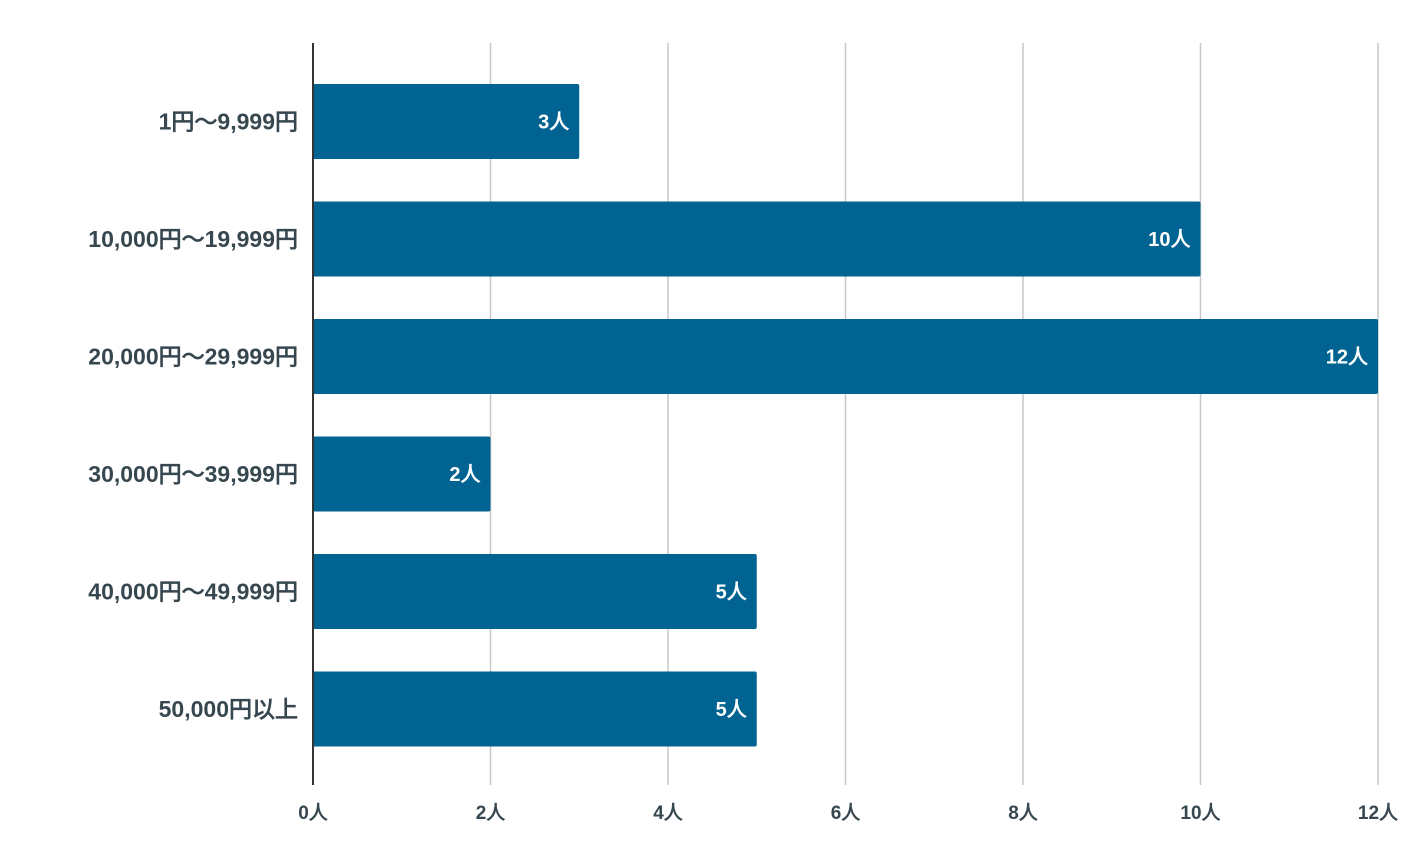 The height and width of the screenshot is (866, 1422). I want to click on x-tick-label: 0人, so click(313, 813).